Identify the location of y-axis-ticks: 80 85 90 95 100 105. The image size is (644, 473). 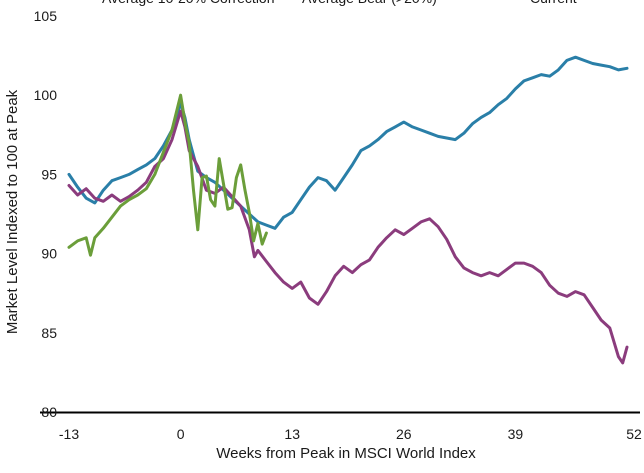
(46, 214).